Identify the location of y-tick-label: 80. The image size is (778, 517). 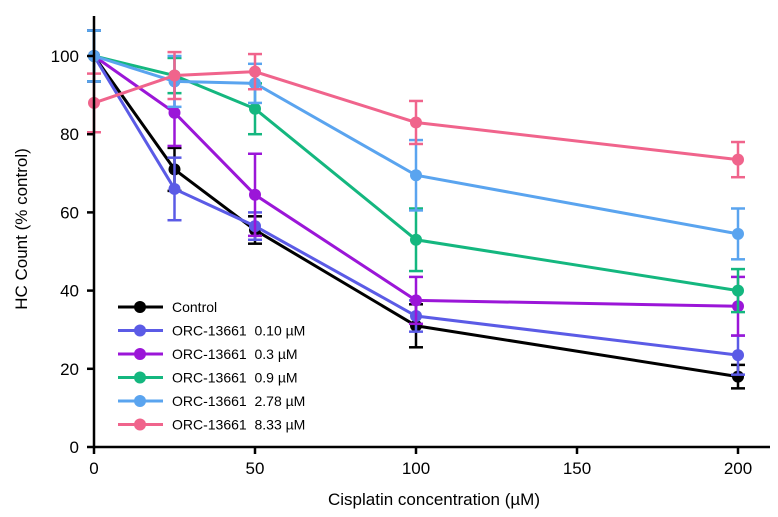
(69, 134).